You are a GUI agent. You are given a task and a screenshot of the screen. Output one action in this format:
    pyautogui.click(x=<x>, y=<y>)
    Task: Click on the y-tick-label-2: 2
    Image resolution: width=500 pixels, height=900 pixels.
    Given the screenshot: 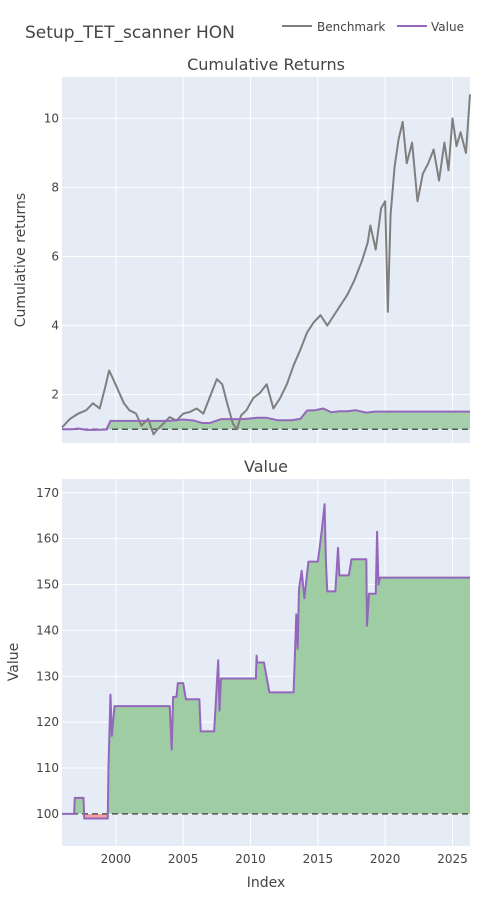 What is the action you would take?
    pyautogui.click(x=55, y=395)
    